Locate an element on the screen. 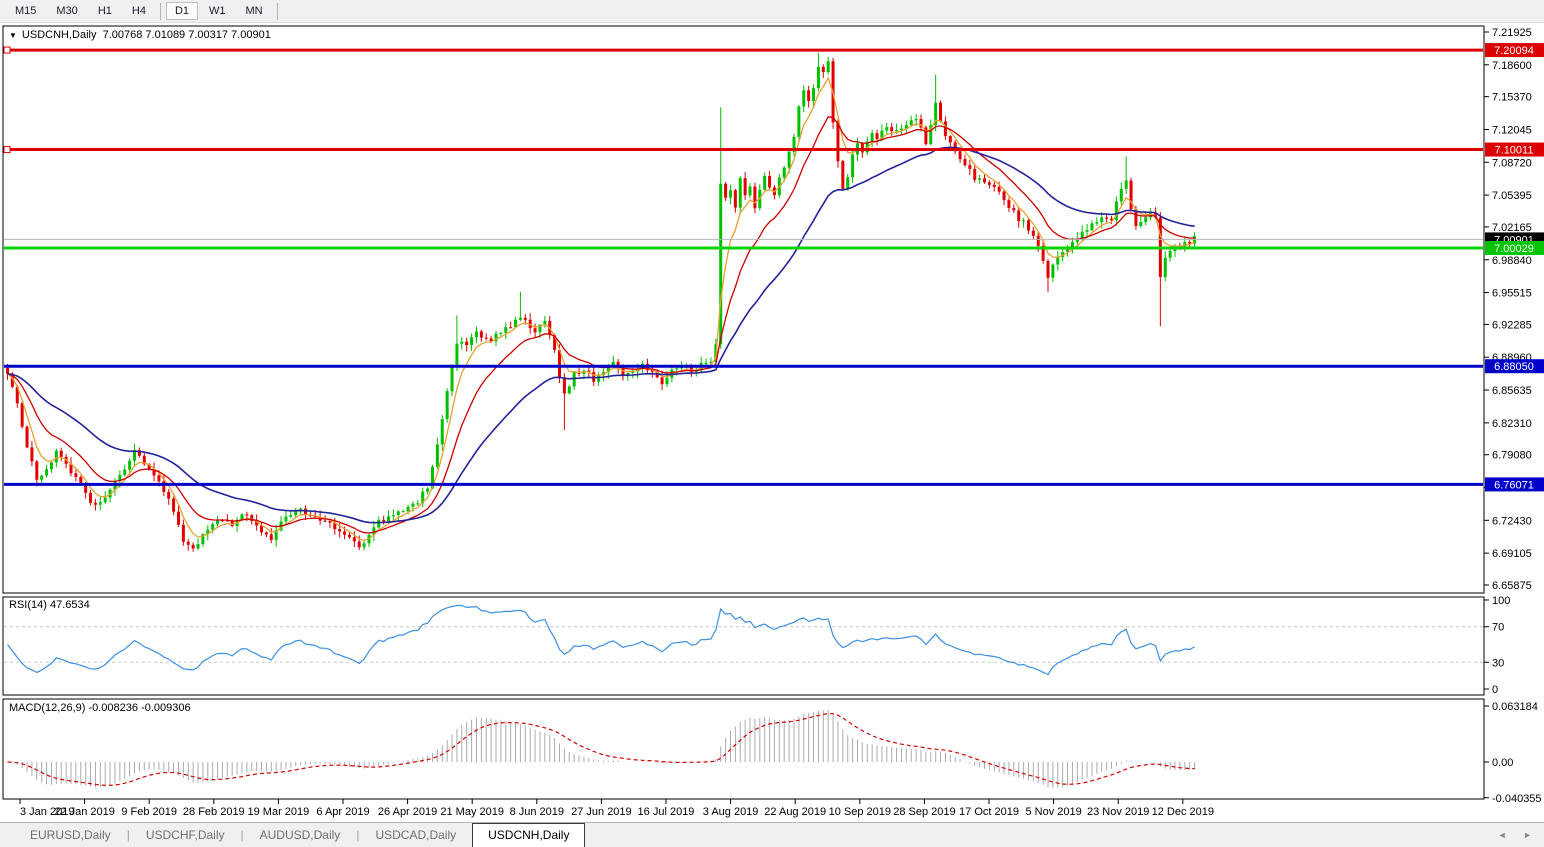 This screenshot has height=847, width=1544. time-axis-label: 28 Feb 2019 is located at coordinates (214, 812).